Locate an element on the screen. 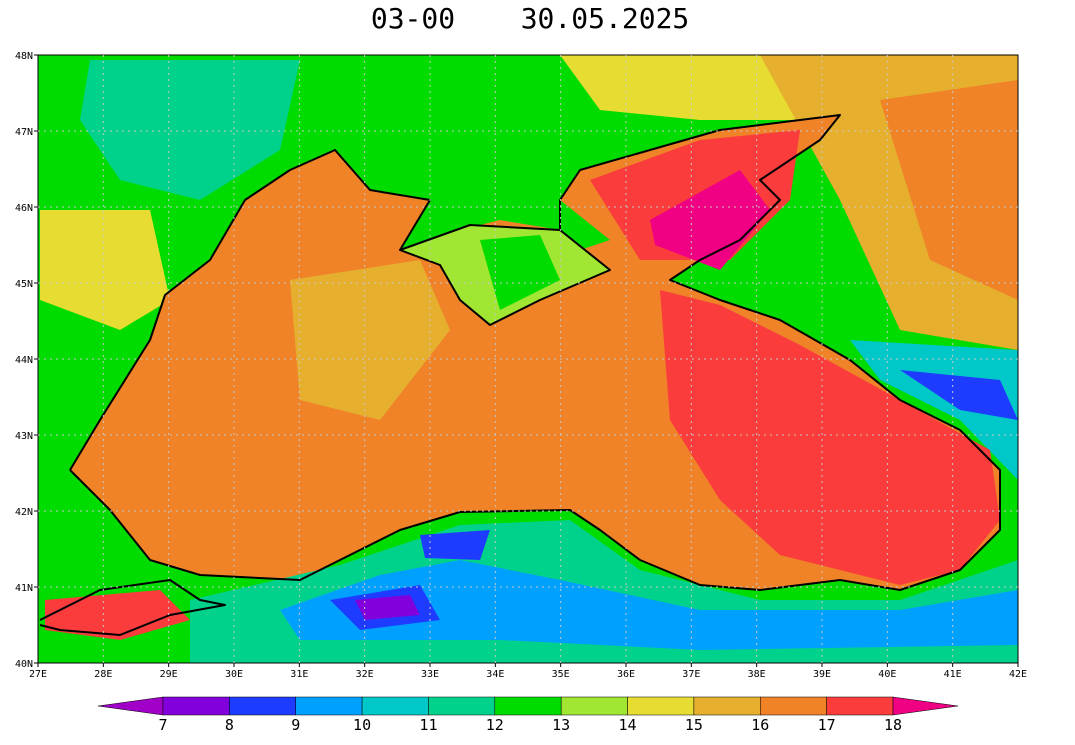  lat-label: 44N is located at coordinates (24, 360).